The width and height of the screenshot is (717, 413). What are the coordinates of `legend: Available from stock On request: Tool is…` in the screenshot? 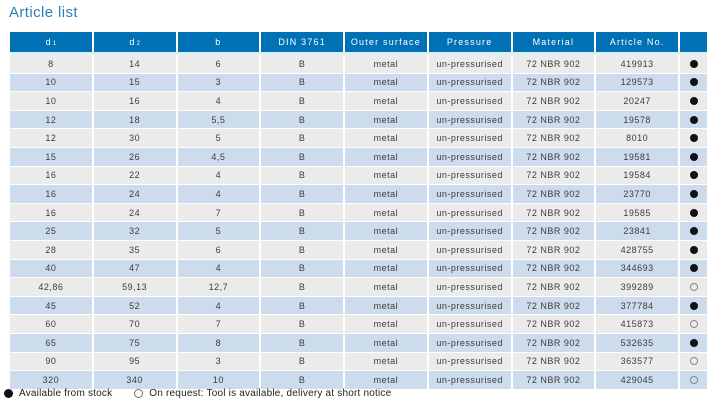 It's located at (197, 393).